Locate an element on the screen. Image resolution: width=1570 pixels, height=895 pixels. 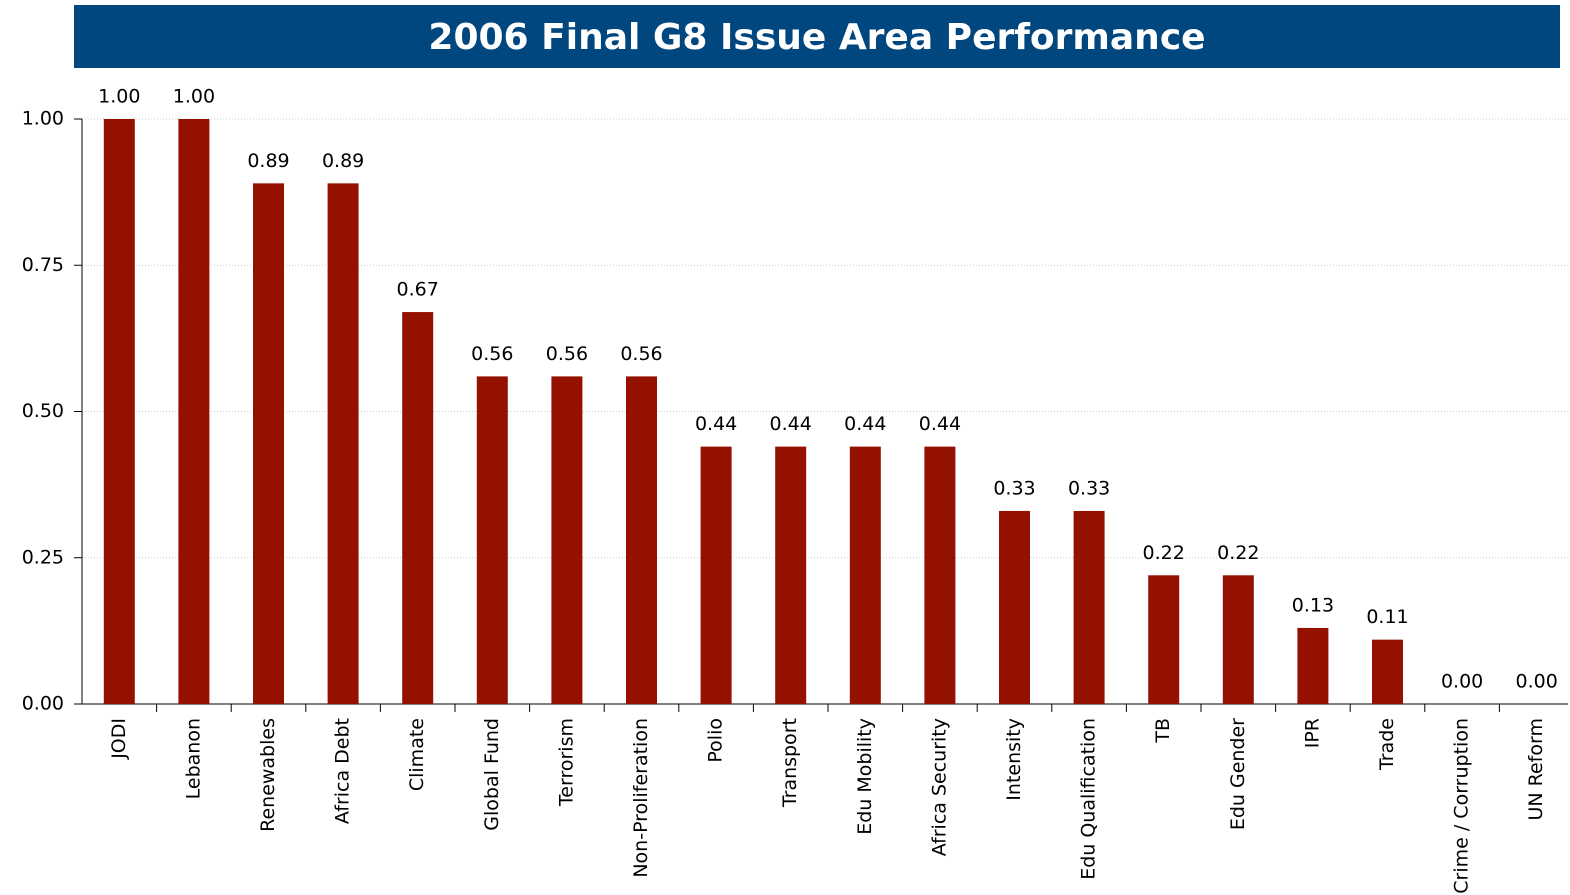
x-tick-label: Renewables is located at coordinates (268, 775).